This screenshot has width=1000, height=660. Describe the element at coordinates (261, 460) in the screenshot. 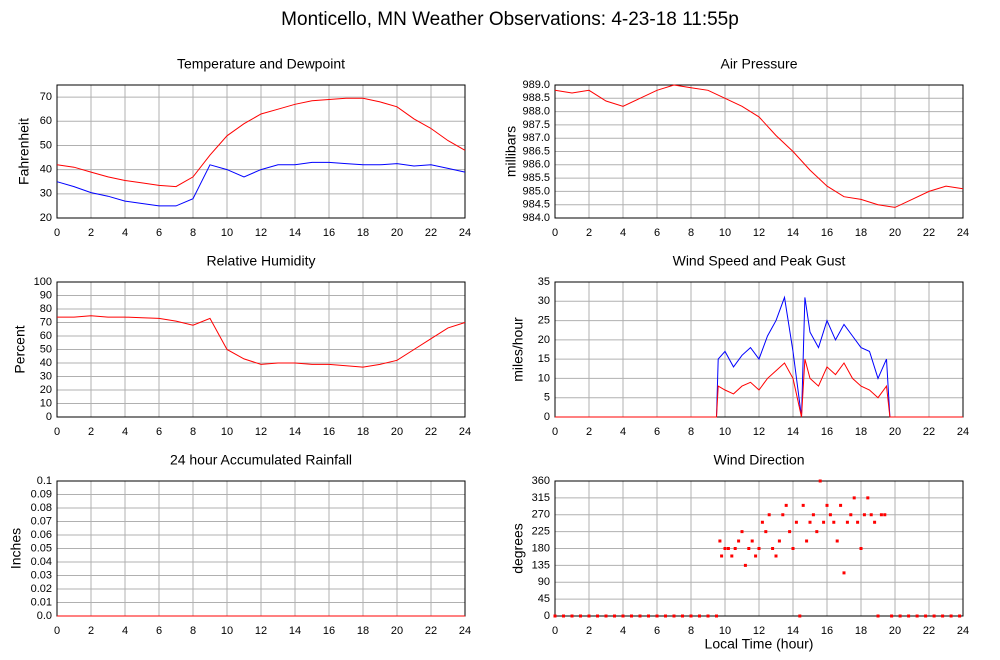

I see `chart-title: 24 hour Accumulated Rainfall` at that location.